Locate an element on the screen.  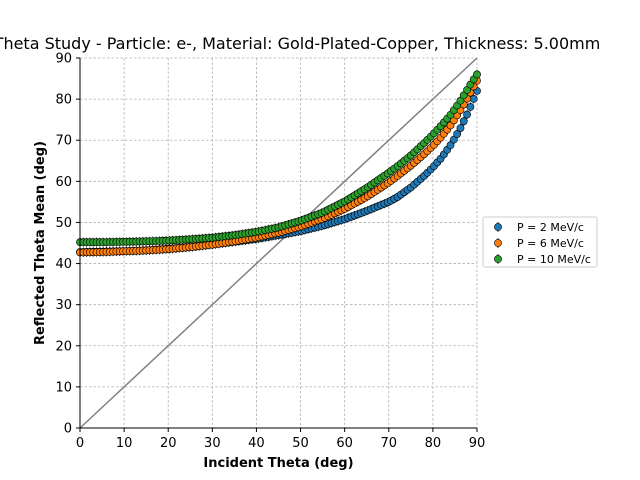
x-tick-label: 90 is located at coordinates (477, 443).